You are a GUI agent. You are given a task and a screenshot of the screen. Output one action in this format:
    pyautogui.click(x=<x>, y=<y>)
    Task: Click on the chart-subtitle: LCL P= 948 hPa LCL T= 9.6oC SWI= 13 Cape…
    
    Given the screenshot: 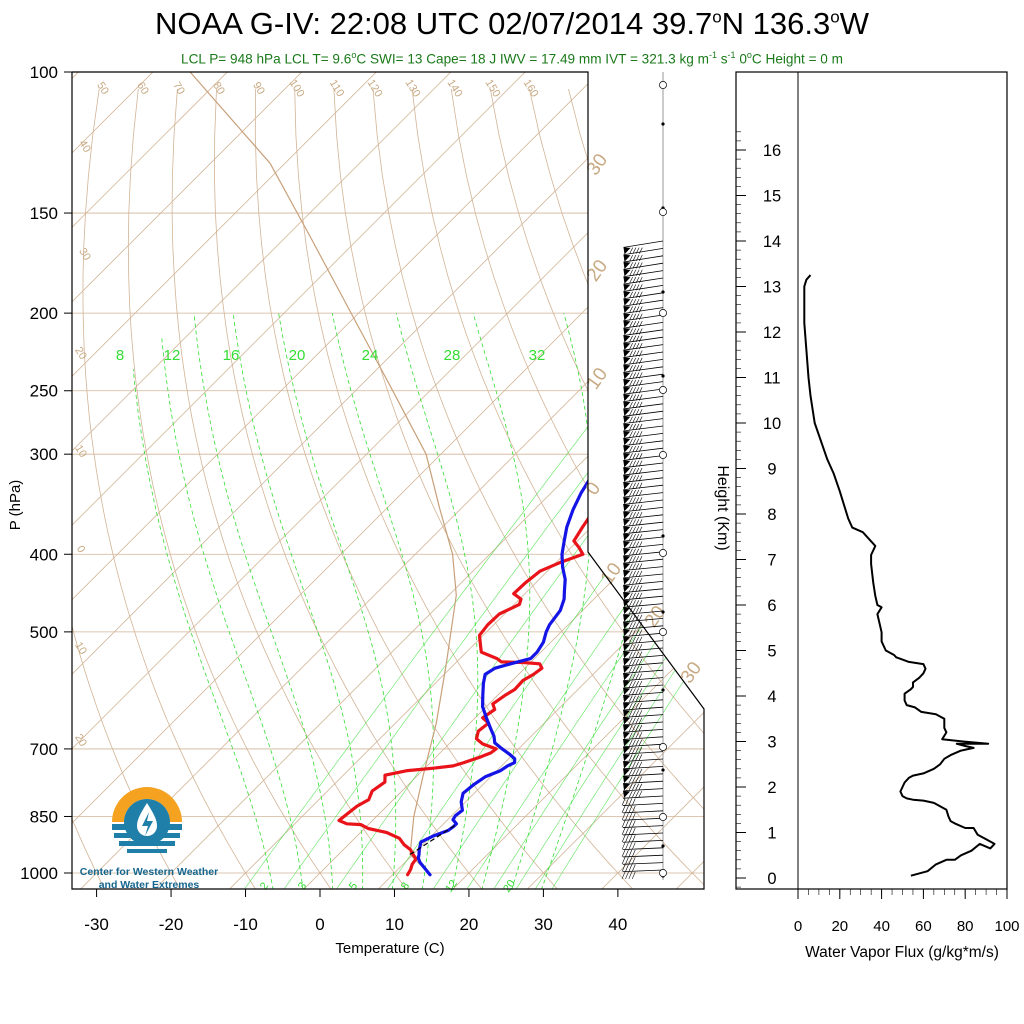 What is the action you would take?
    pyautogui.click(x=512, y=58)
    